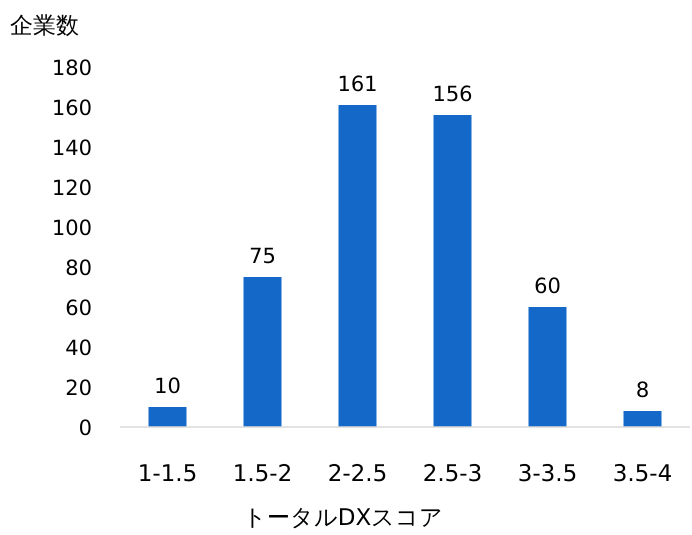 Image resolution: width=692 pixels, height=535 pixels. Describe the element at coordinates (452, 474) in the screenshot. I see `x-tick-label: 2.5-3` at that location.